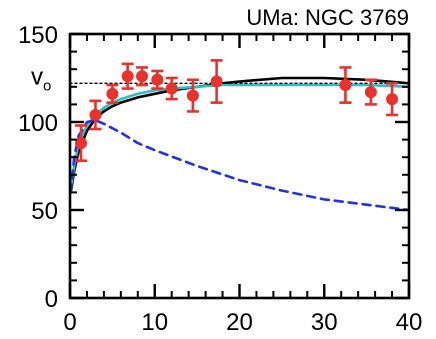 The height and width of the screenshot is (339, 436). What do you see at coordinates (44, 211) in the screenshot?
I see `y-tick-label: 50` at bounding box center [44, 211].